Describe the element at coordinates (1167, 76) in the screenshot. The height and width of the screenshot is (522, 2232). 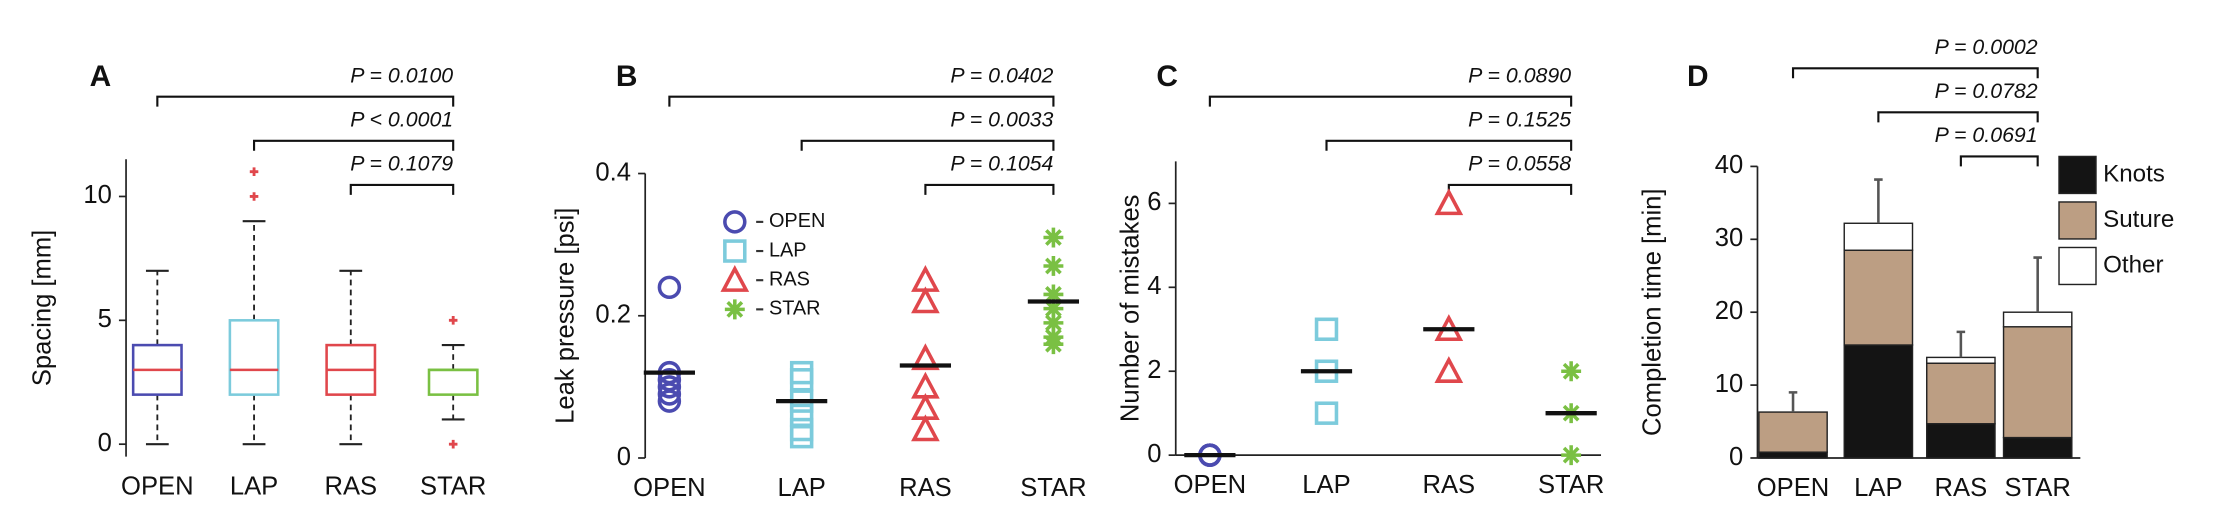
I see `panel-letter: C` at that location.